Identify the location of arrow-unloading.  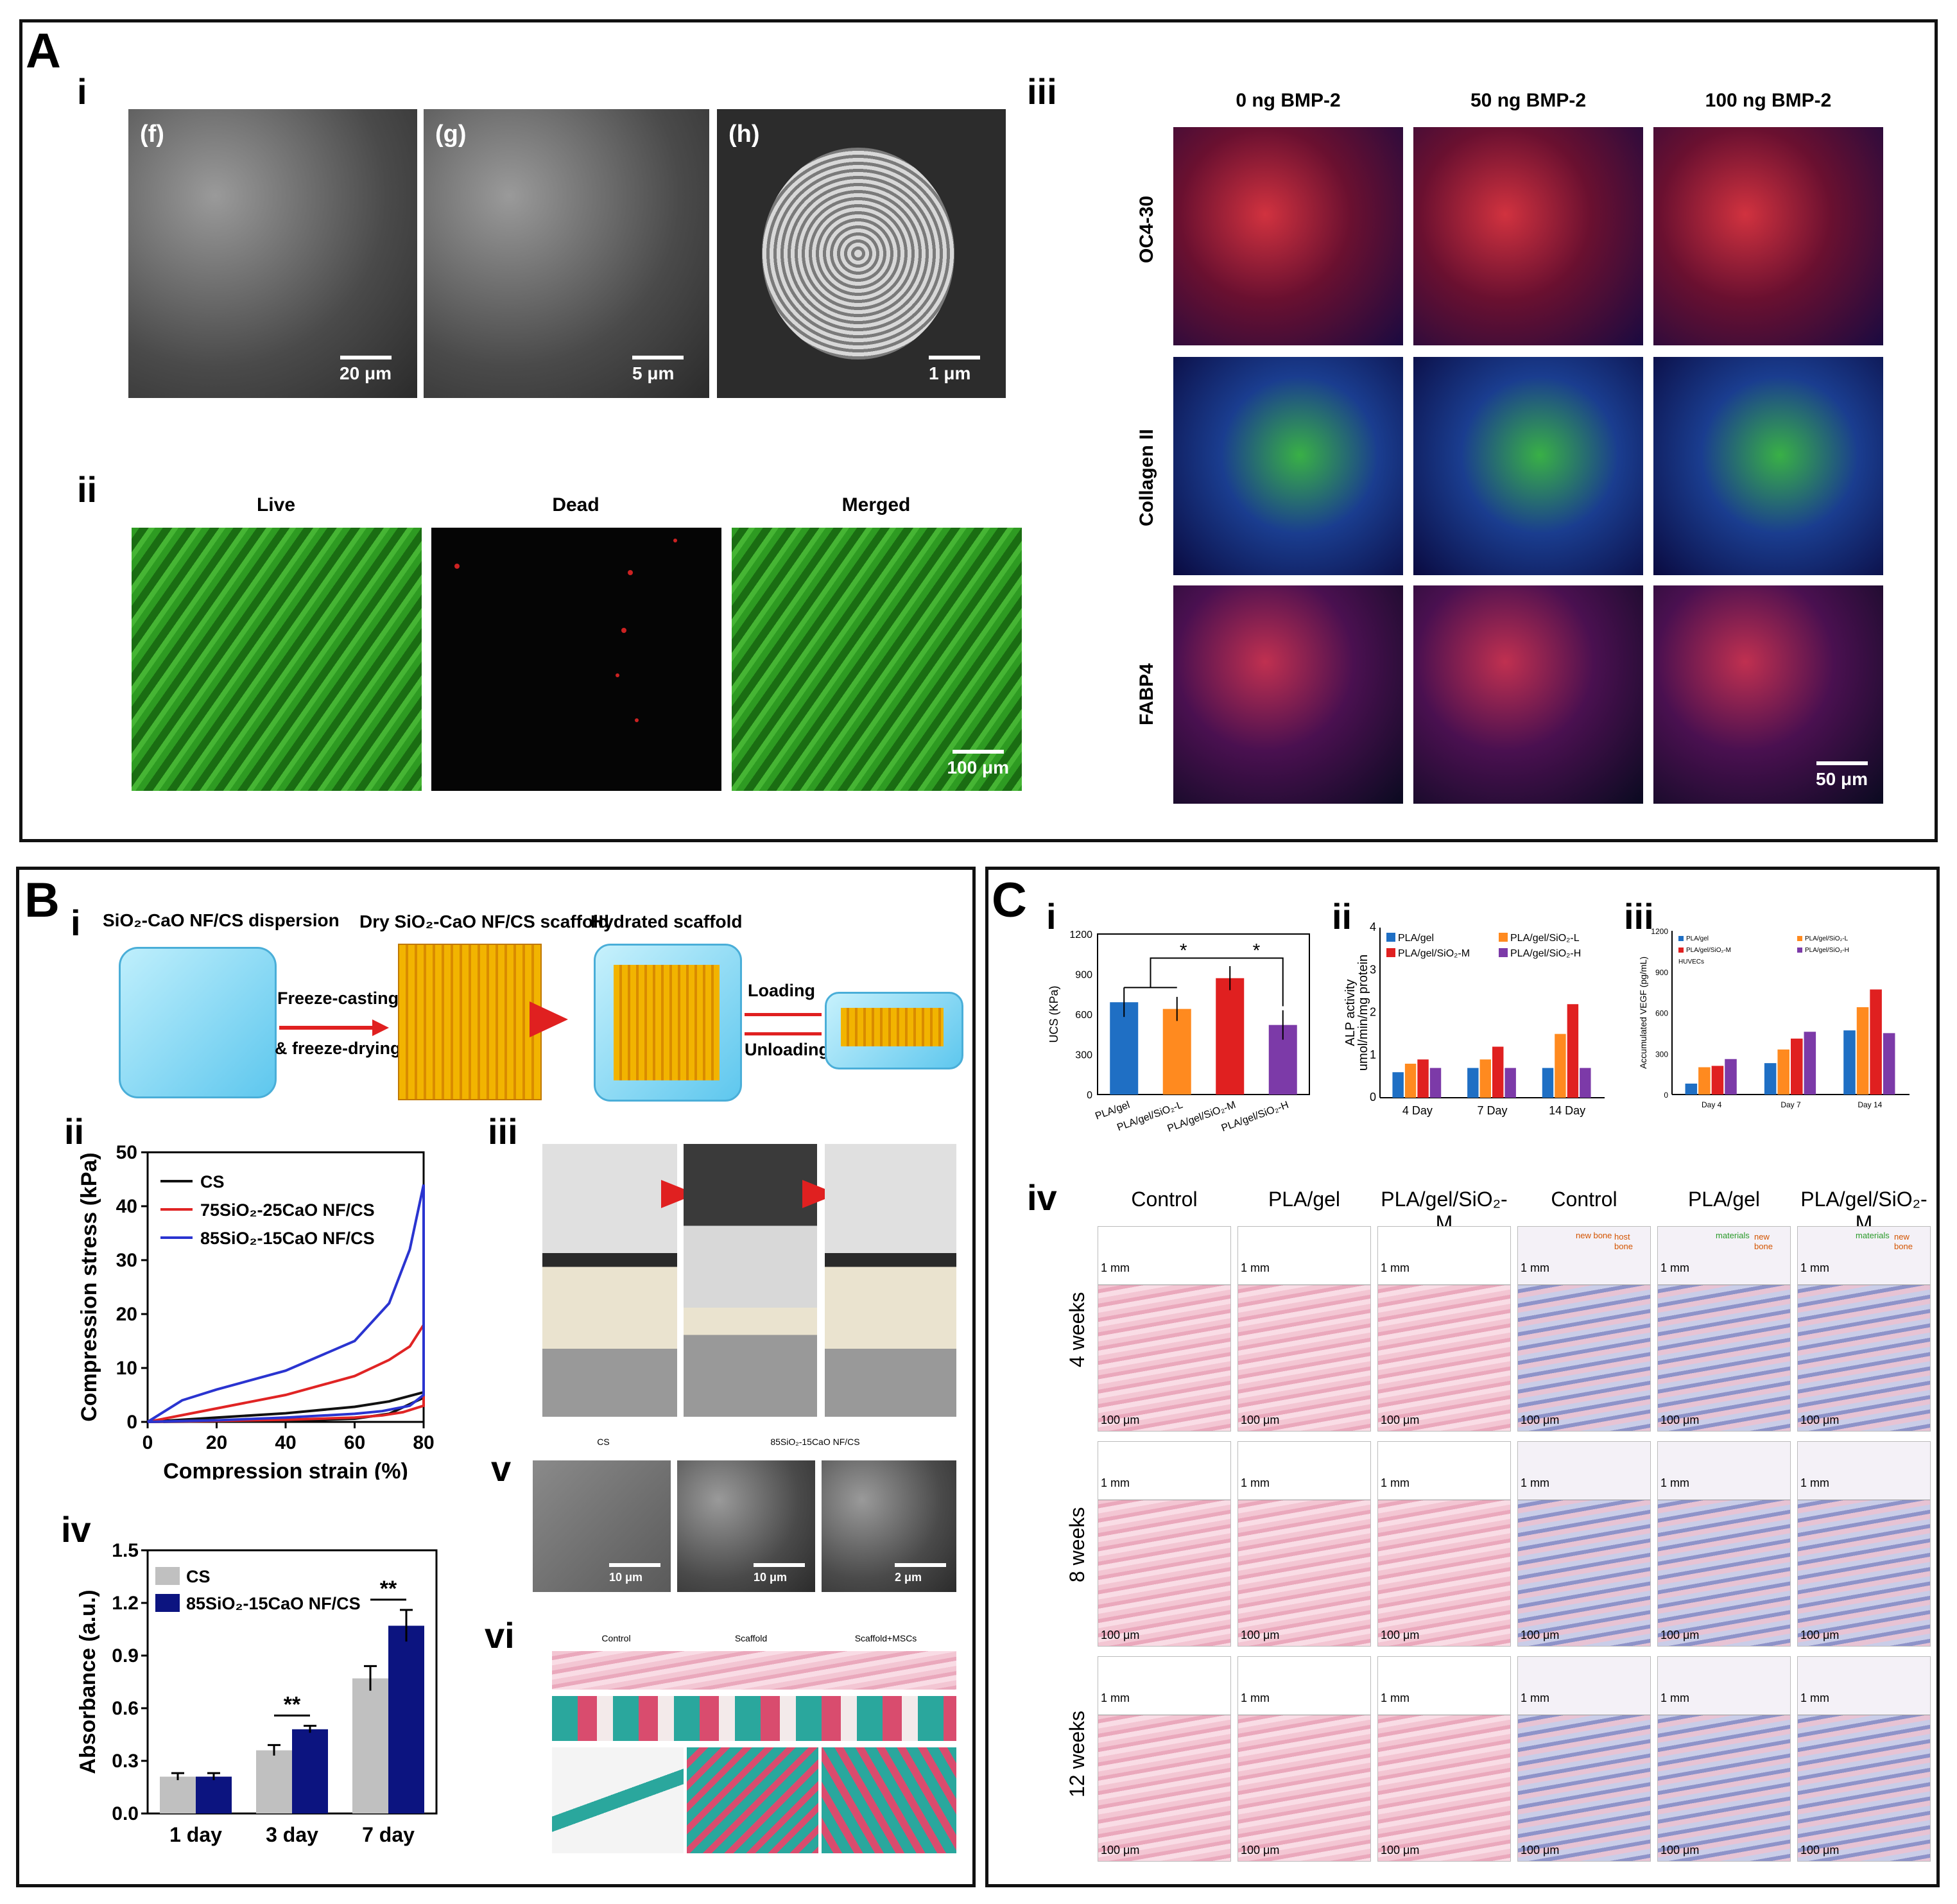
(783, 1033).